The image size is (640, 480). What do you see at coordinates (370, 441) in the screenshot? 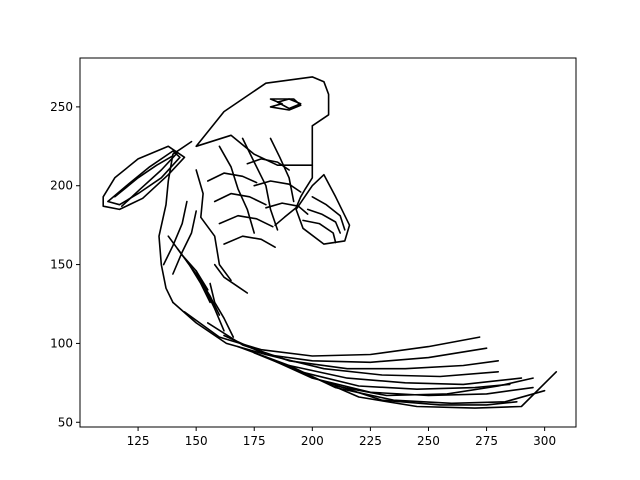
I see `x-tick-label: 225` at bounding box center [370, 441].